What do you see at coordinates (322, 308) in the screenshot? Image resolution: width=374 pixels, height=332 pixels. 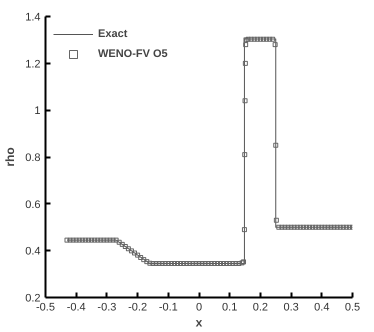 I see `x-tick-label: 0.4` at bounding box center [322, 308].